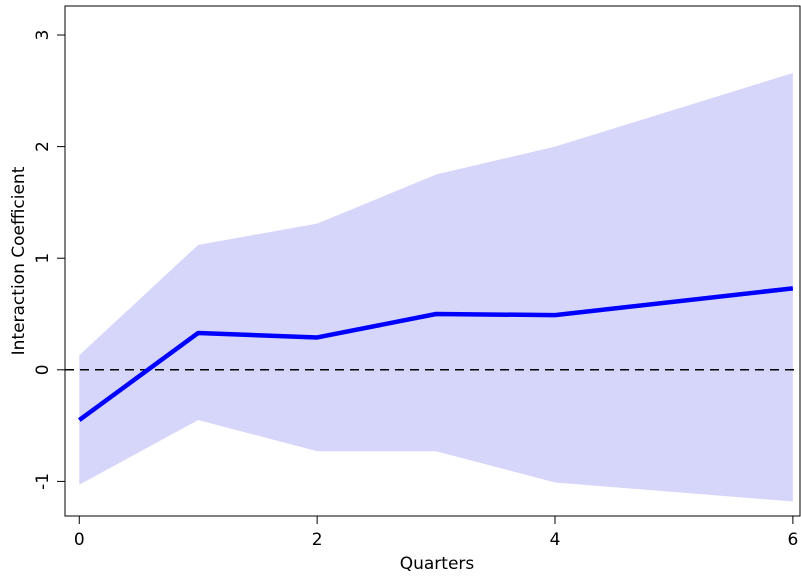 The image size is (801, 576). Describe the element at coordinates (317, 540) in the screenshot. I see `x-tick-label: 2` at that location.